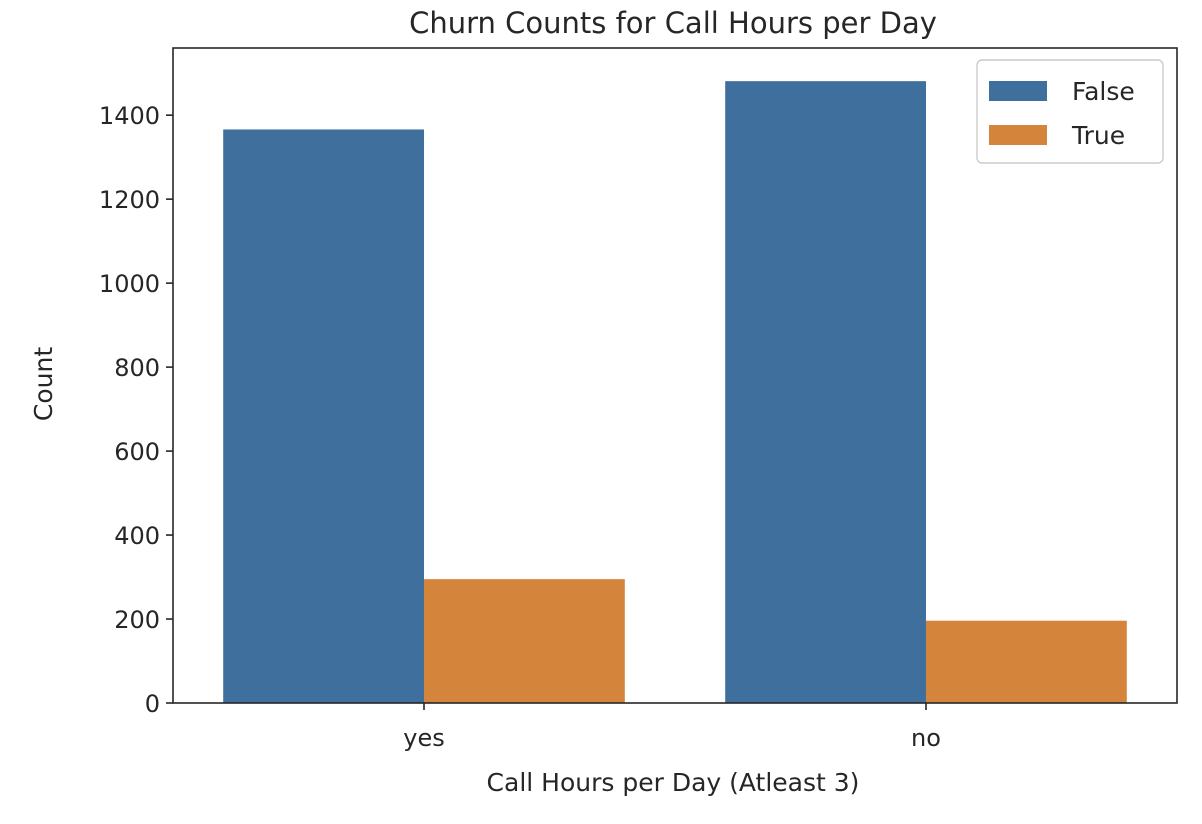 Image resolution: width=1202 pixels, height=824 pixels. I want to click on bar-no-false, so click(825, 392).